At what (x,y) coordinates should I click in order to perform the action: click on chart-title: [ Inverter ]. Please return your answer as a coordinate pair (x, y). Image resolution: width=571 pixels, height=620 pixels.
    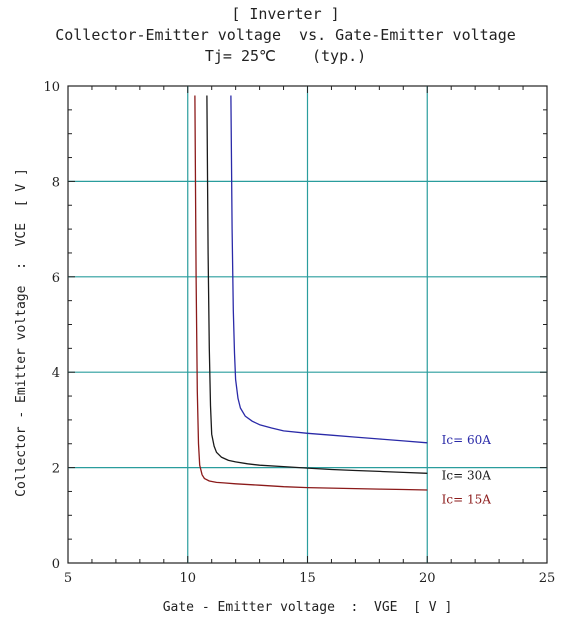
    Looking at the image, I should click on (285, 14).